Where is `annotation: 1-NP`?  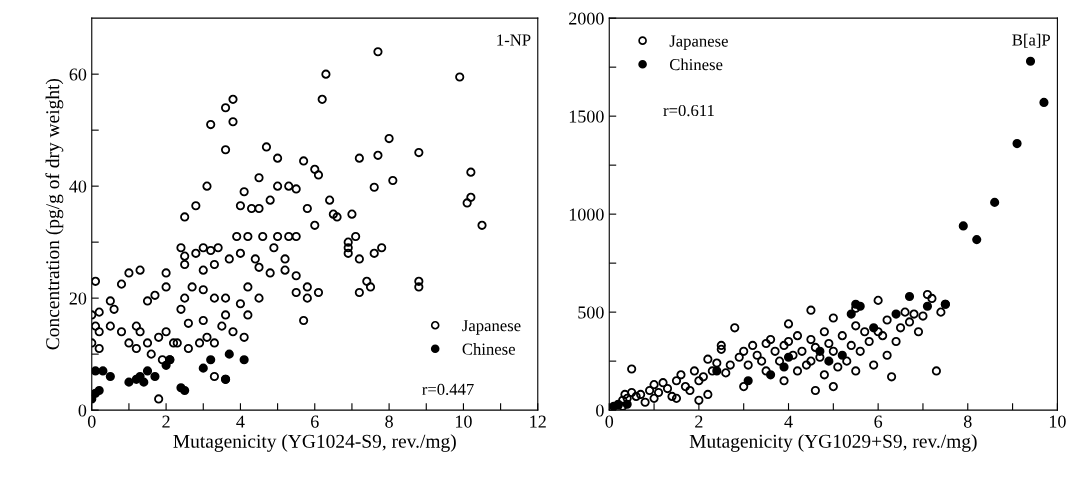 annotation: 1-NP is located at coordinates (514, 40).